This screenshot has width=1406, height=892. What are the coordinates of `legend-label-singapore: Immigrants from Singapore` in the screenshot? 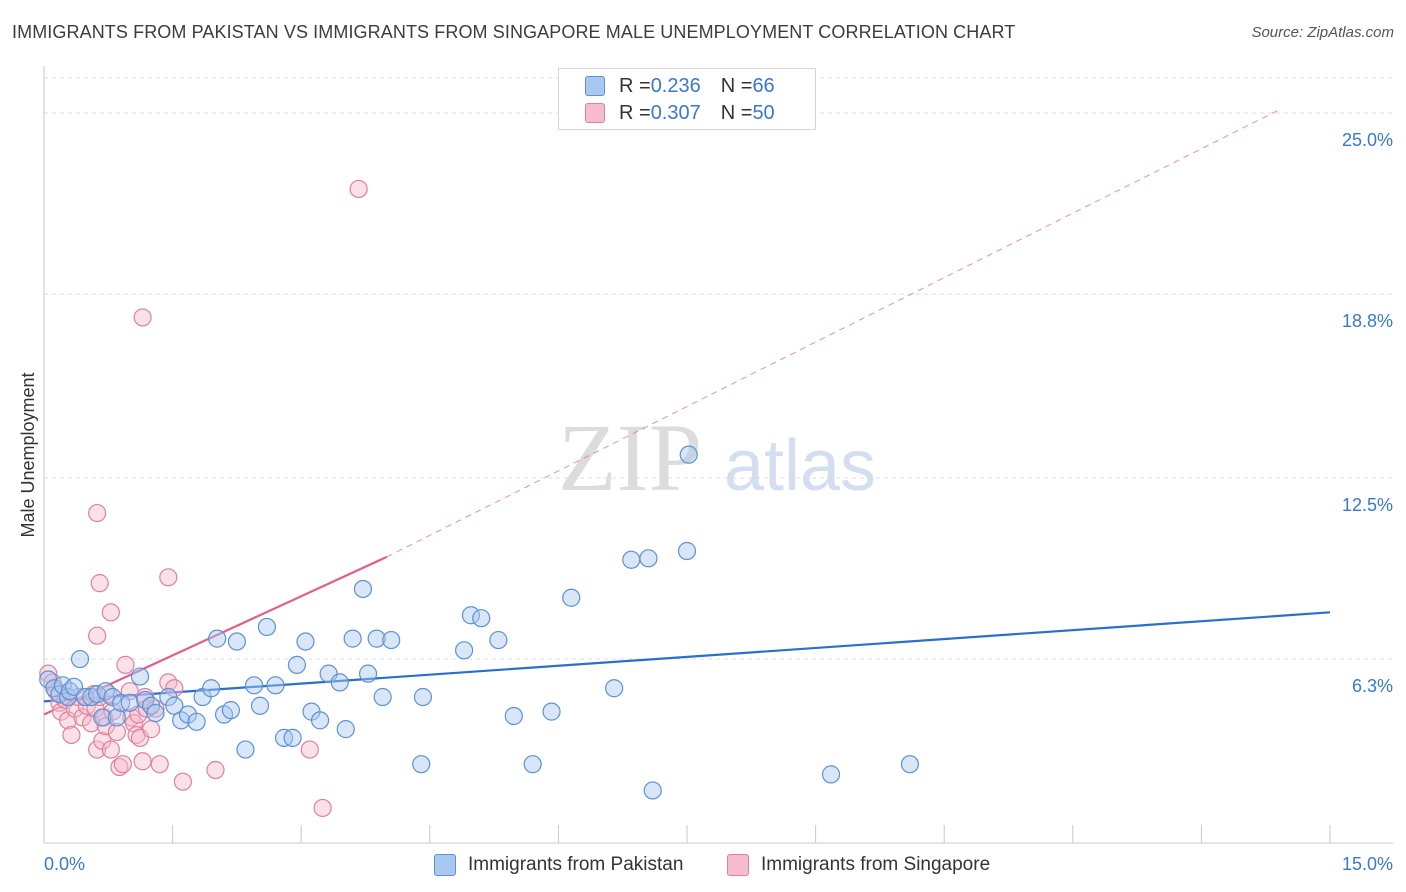 It's located at (876, 864).